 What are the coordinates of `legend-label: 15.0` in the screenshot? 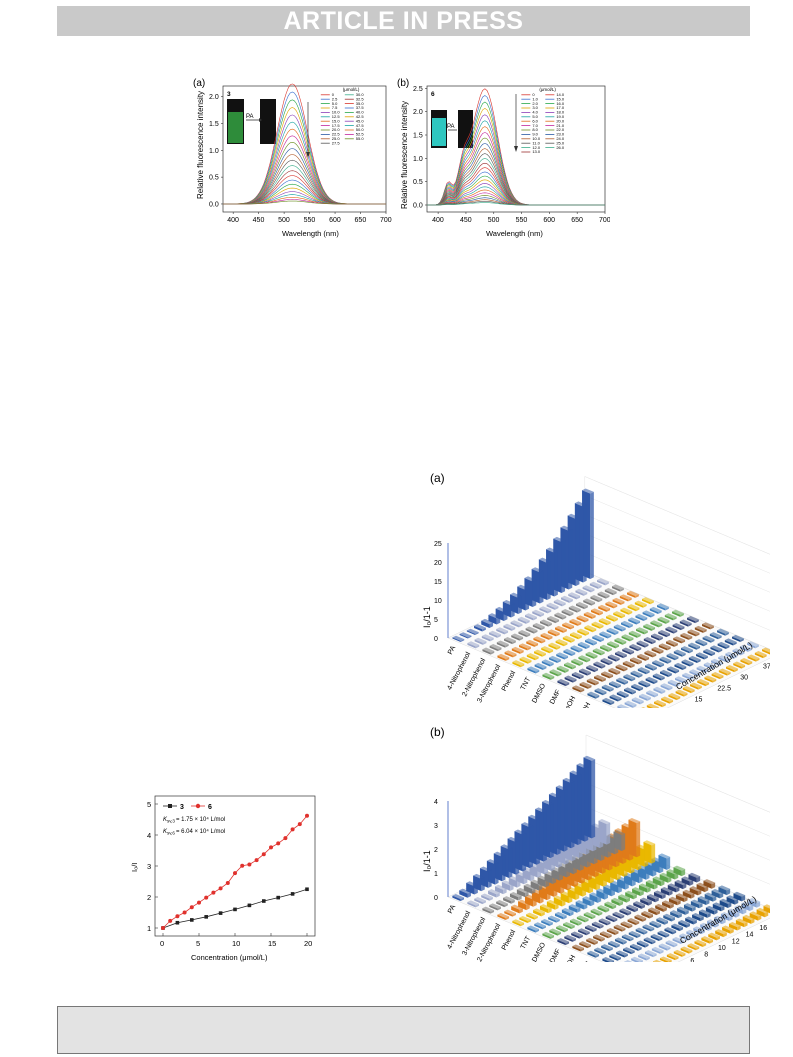 It's located at (560, 98).